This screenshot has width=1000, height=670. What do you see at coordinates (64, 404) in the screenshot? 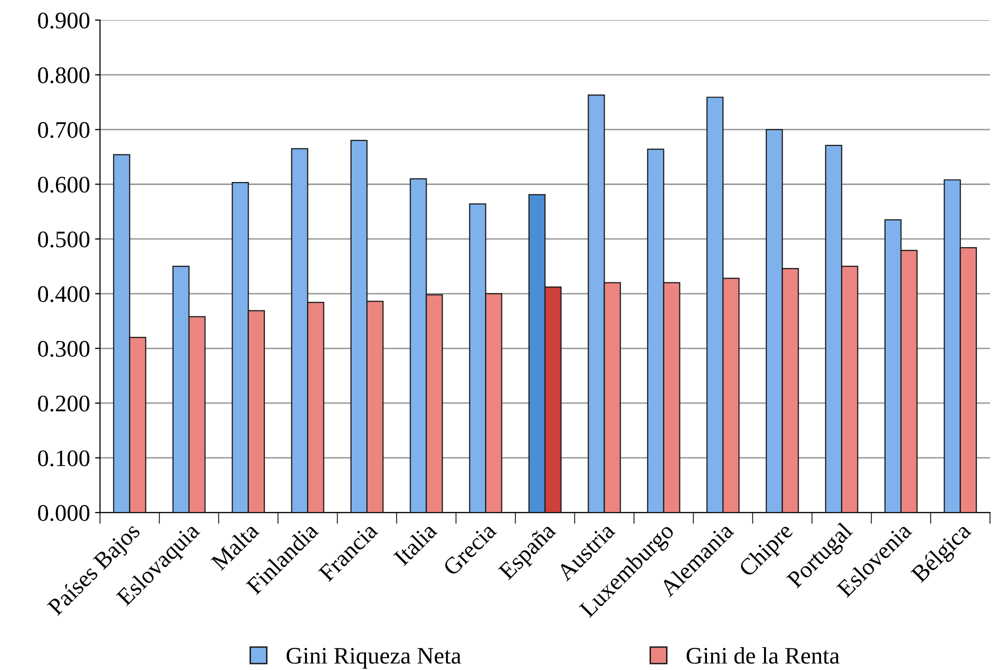
I see `y-tick-label: 0.200` at bounding box center [64, 404].